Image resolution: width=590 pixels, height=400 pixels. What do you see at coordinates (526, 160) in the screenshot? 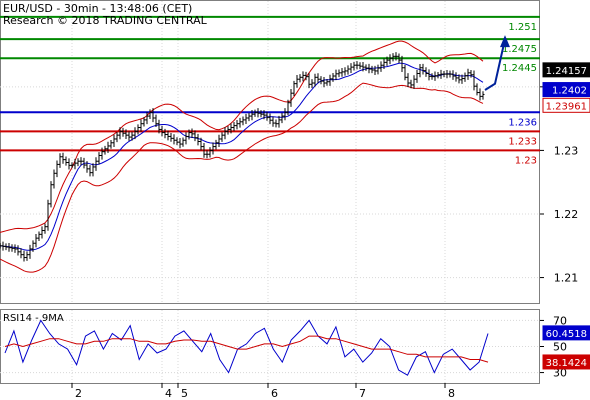
I see `level-label: 1.23` at bounding box center [526, 160].